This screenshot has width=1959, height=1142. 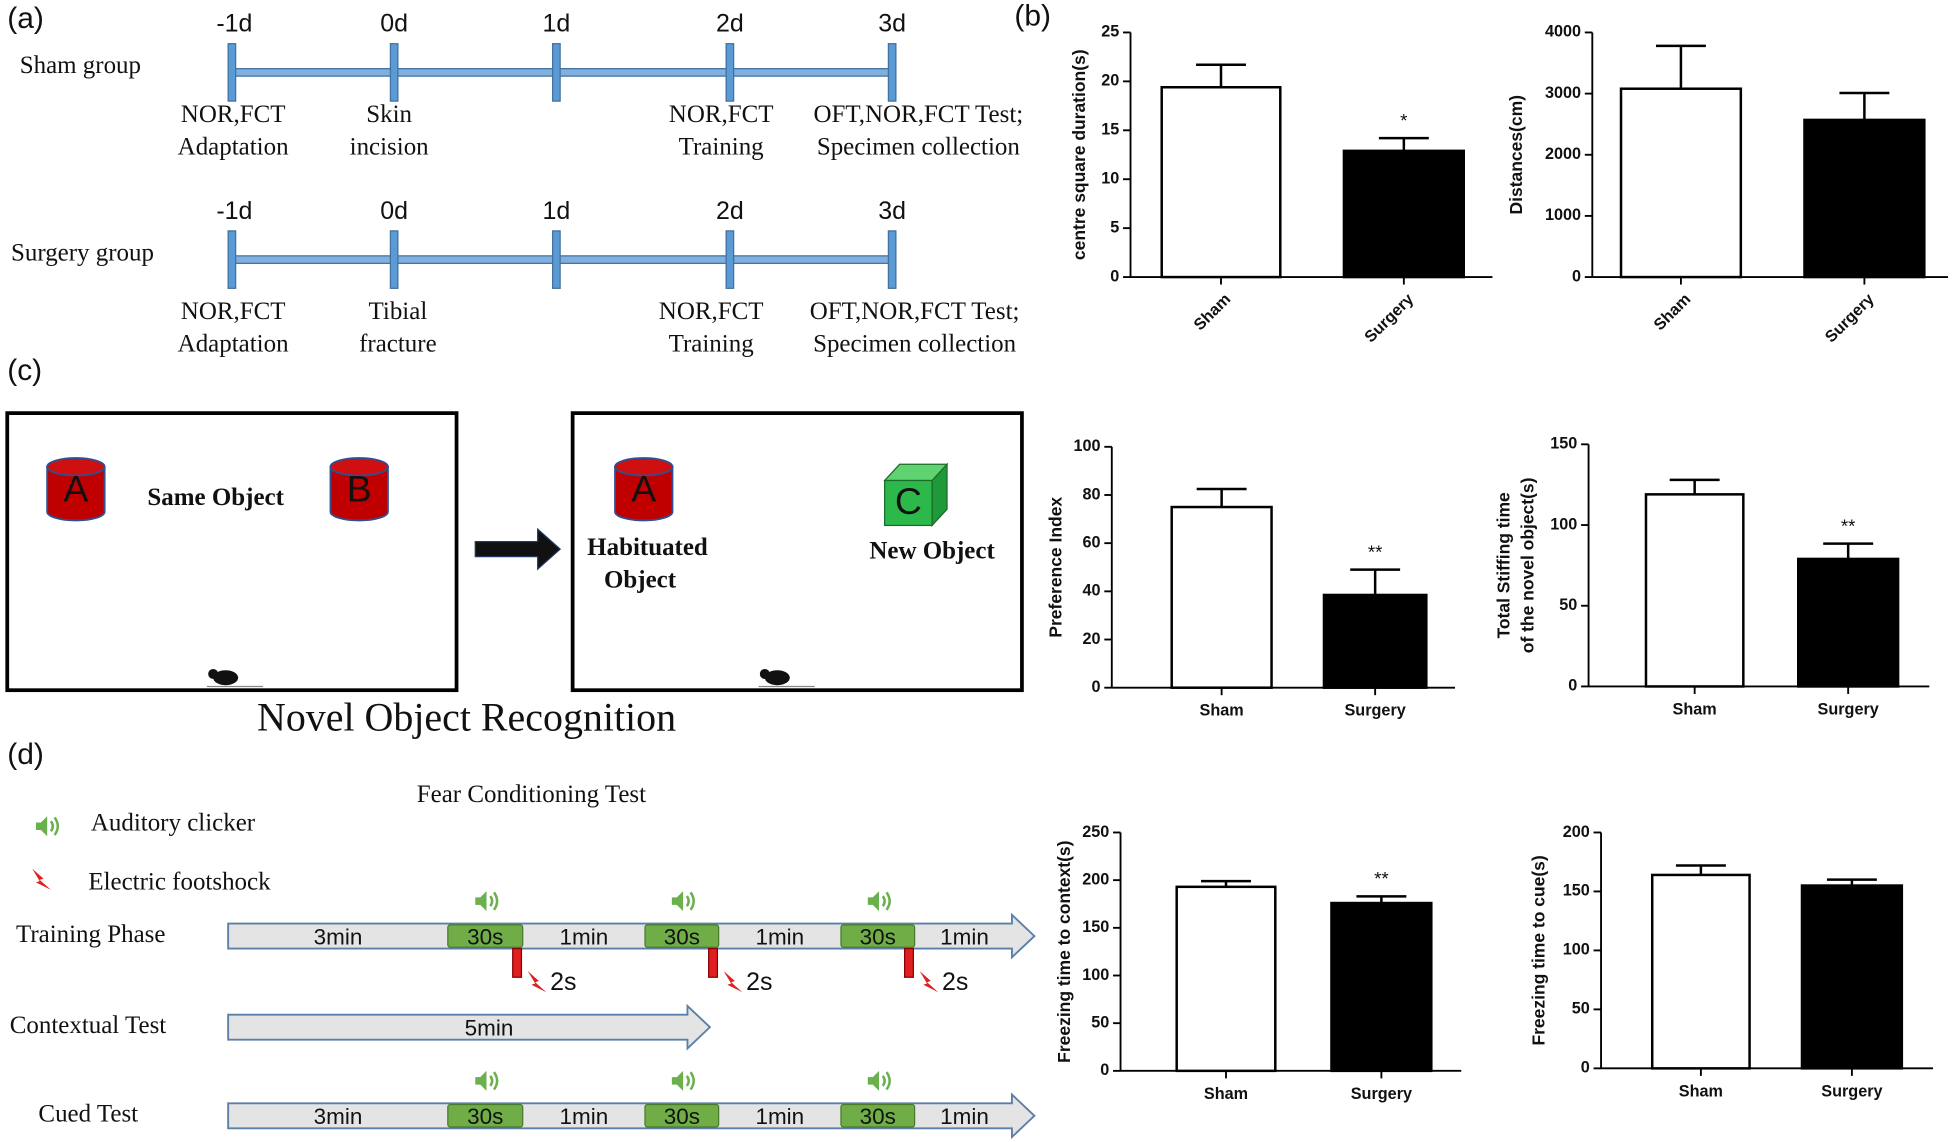 What do you see at coordinates (1539, 950) in the screenshot?
I see `y-axis-label: Freezing time to cue(s)` at bounding box center [1539, 950].